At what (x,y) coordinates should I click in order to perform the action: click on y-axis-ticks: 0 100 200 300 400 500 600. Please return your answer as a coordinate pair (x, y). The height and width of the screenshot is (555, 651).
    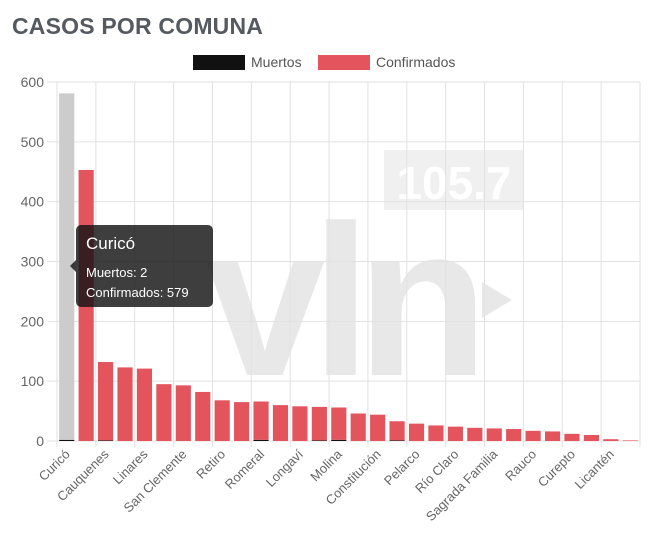
    Looking at the image, I should click on (33, 261).